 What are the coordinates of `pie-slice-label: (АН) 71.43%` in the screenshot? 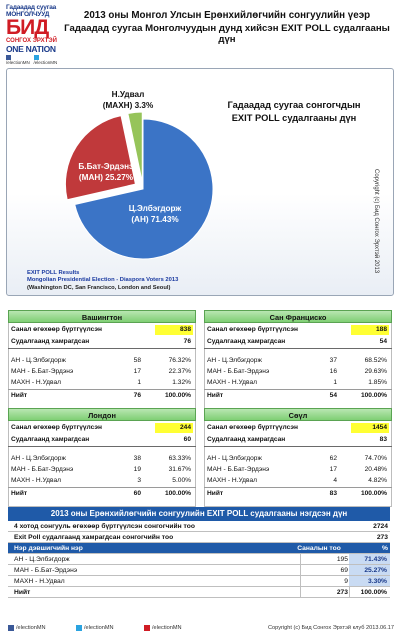 It's located at (155, 219).